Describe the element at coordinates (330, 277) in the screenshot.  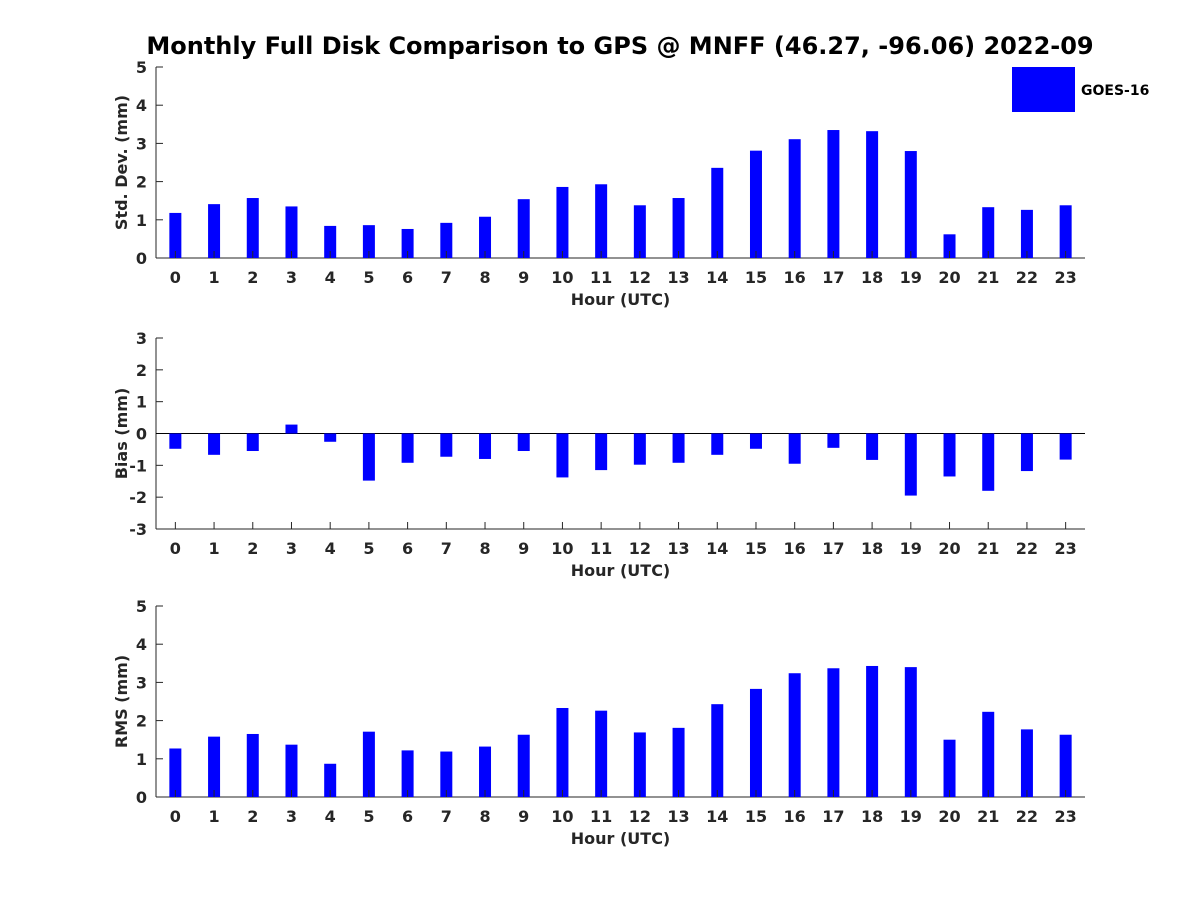
I see `std-dev-x-tick-label: 4` at that location.